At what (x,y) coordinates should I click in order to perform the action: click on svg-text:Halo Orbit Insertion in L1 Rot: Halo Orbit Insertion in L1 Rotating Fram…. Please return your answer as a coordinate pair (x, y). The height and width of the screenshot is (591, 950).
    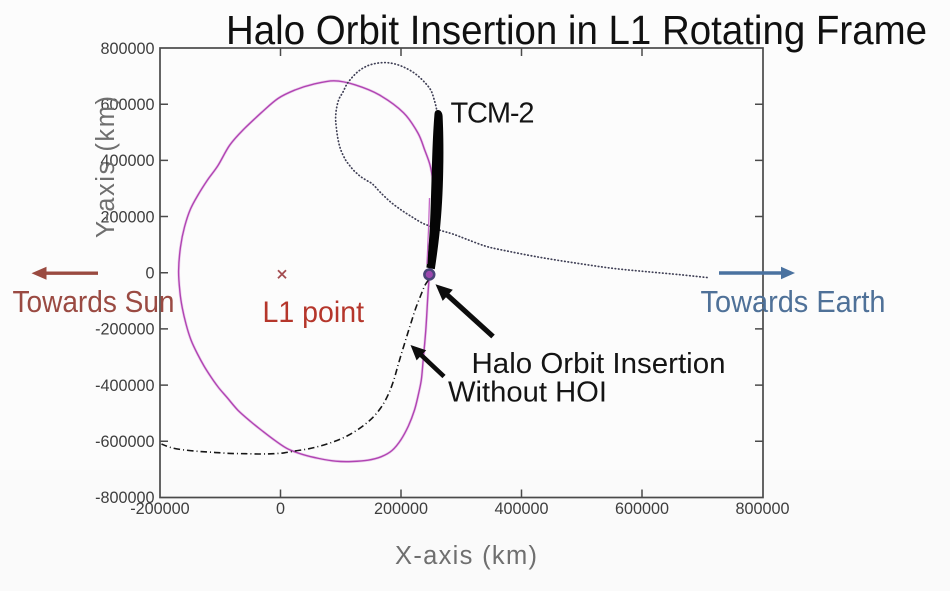
    Looking at the image, I should click on (576, 30).